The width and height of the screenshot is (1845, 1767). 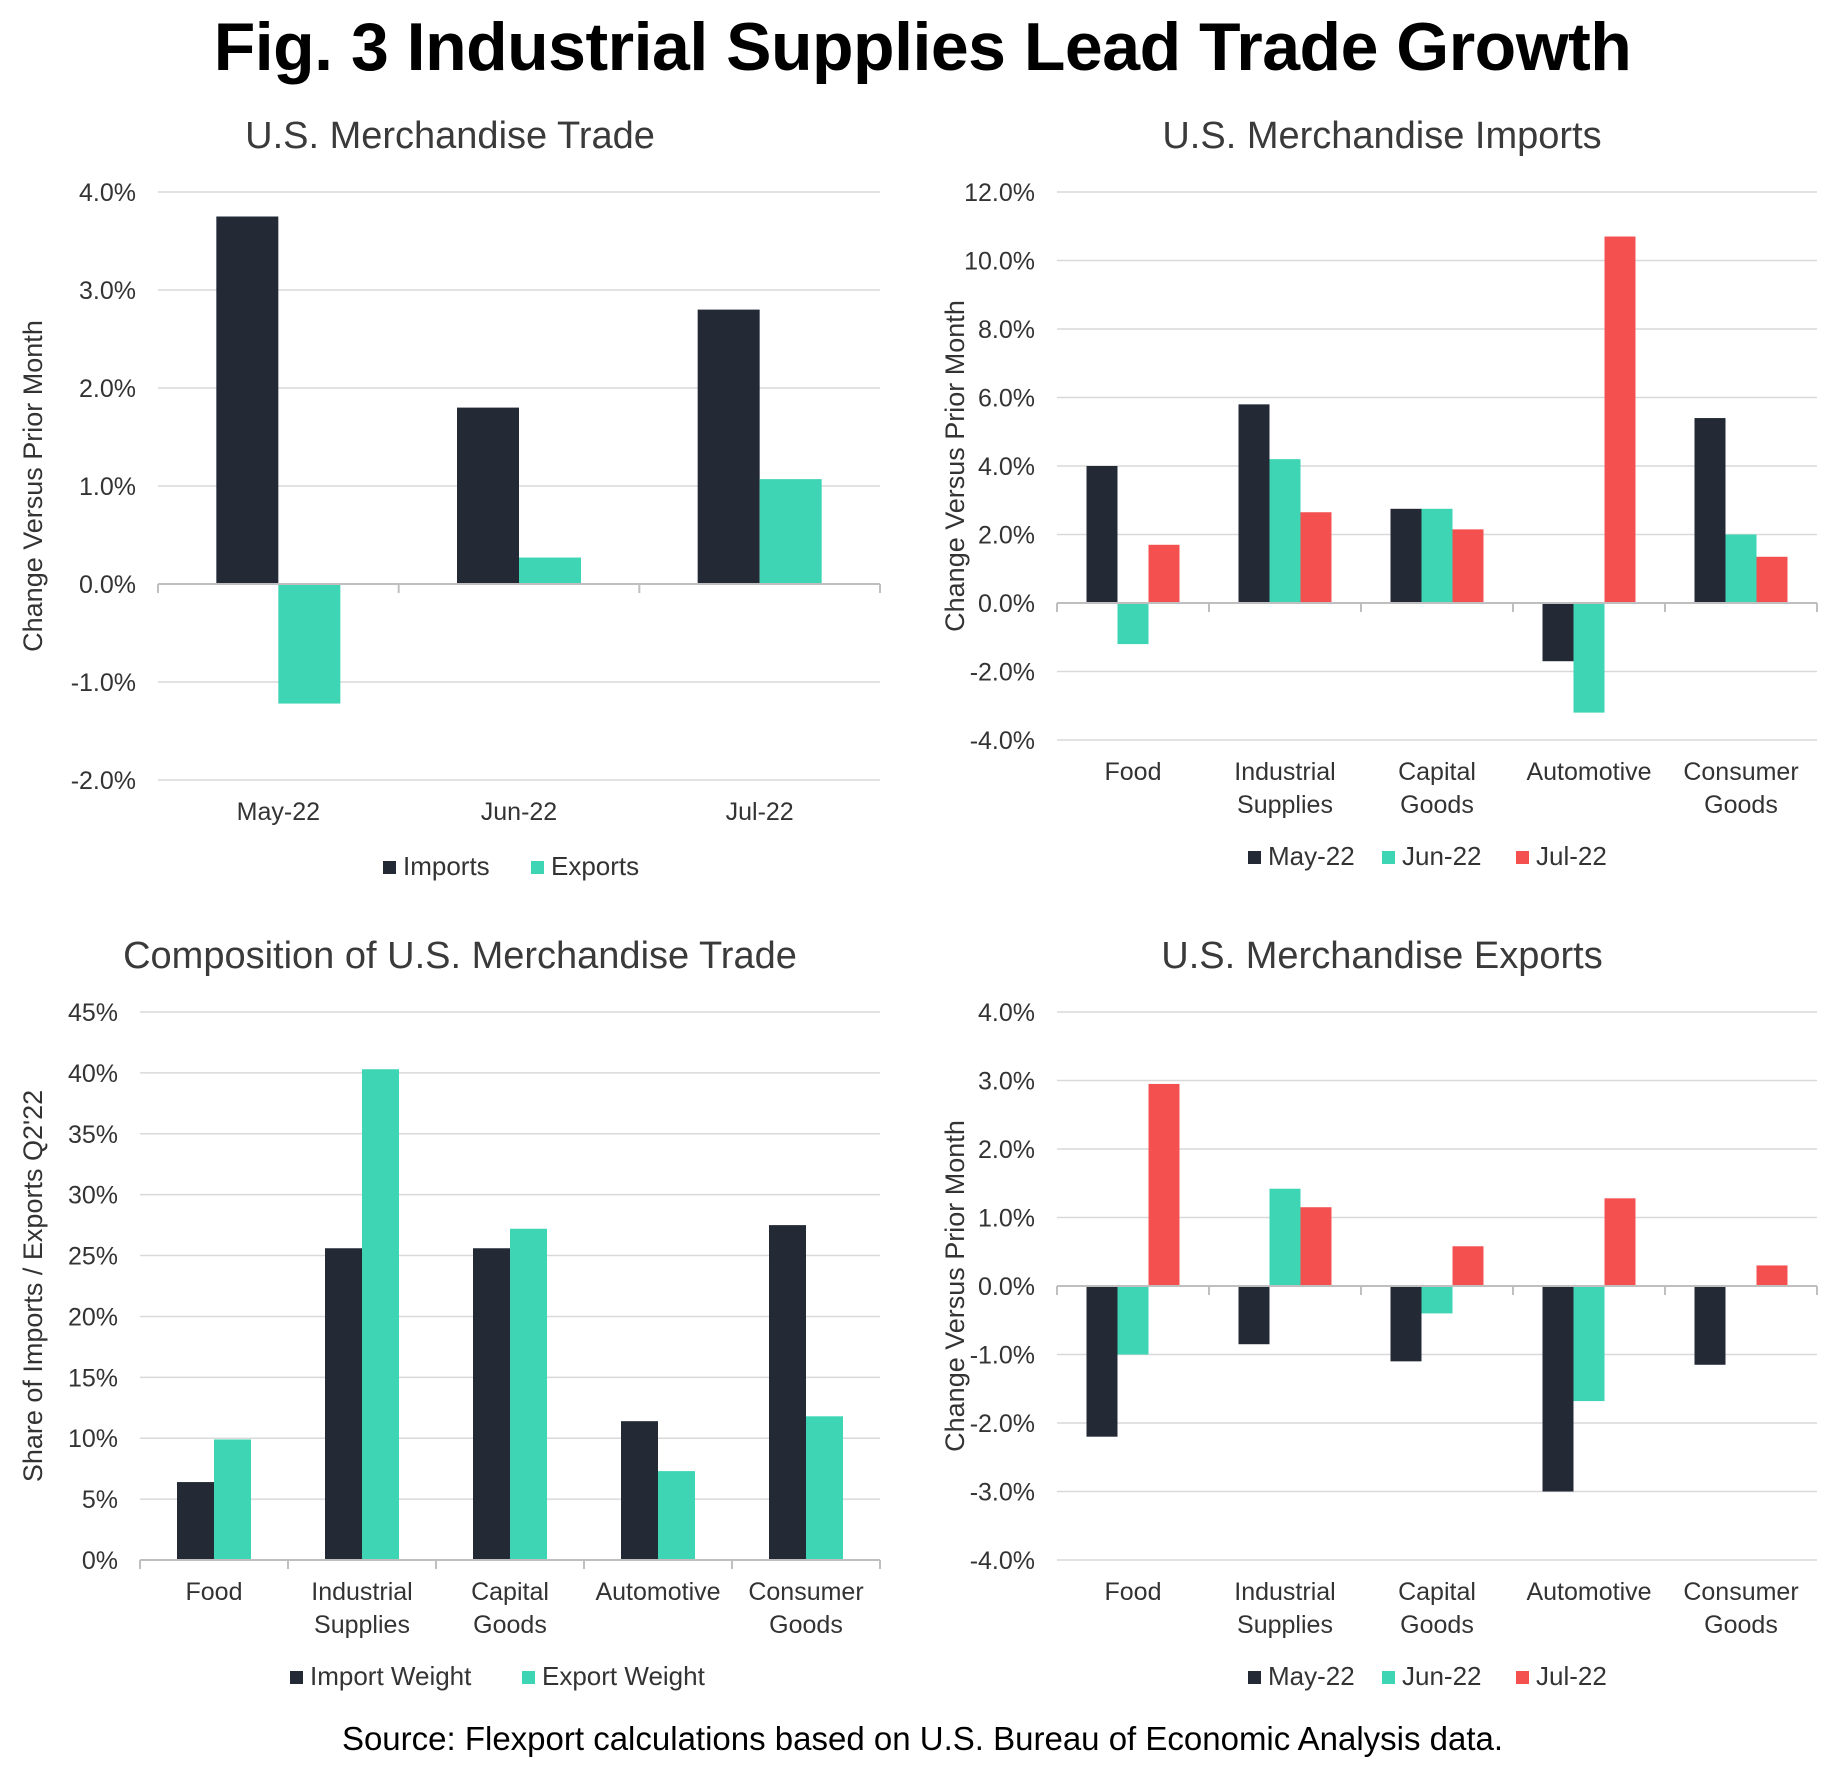 What do you see at coordinates (1571, 856) in the screenshot?
I see `imports-legend-label: Jul-22` at bounding box center [1571, 856].